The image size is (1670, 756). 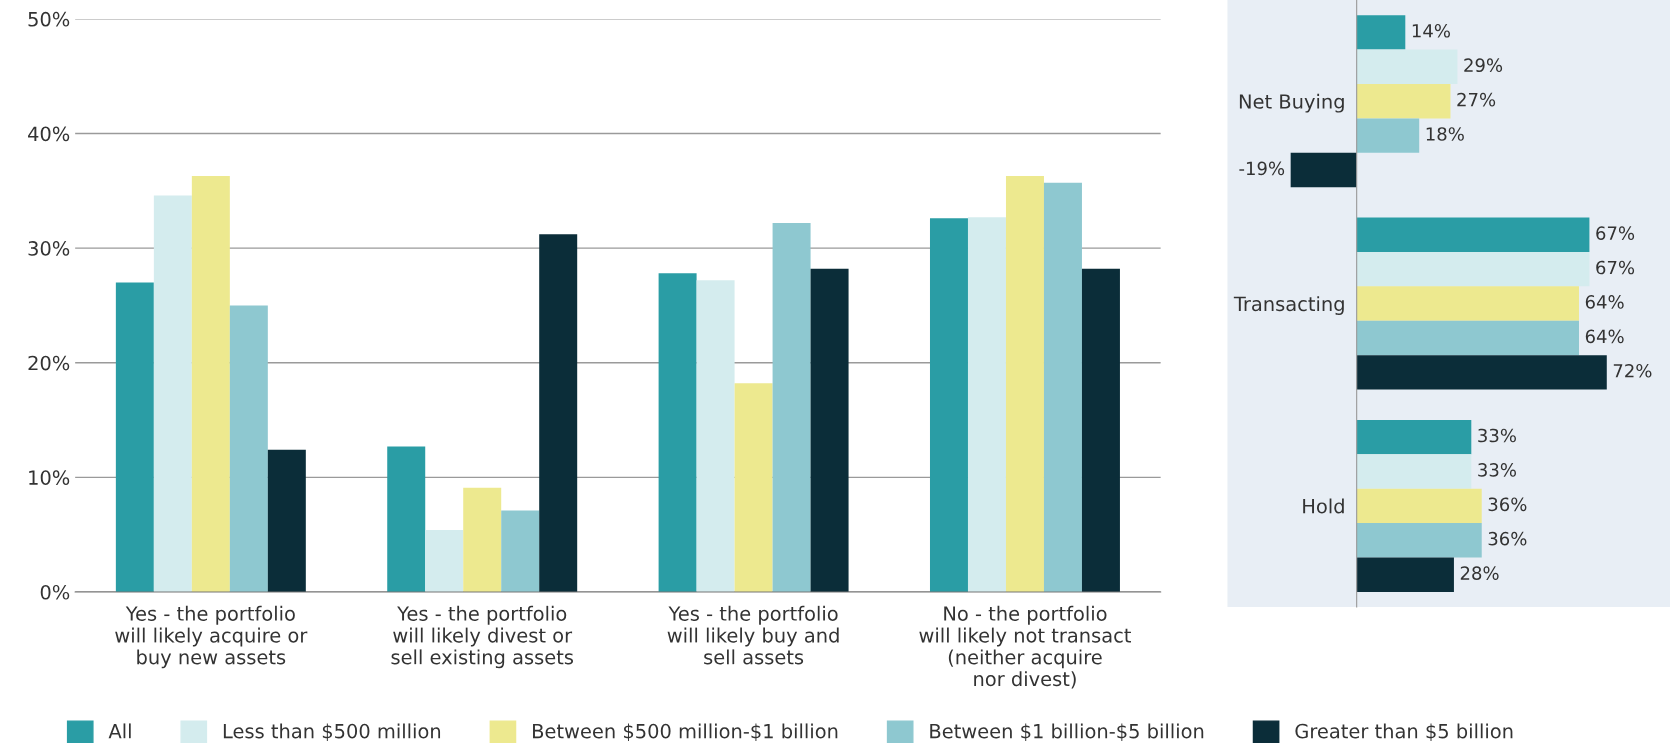 I want to click on data-label: 18%, so click(x=1445, y=134).